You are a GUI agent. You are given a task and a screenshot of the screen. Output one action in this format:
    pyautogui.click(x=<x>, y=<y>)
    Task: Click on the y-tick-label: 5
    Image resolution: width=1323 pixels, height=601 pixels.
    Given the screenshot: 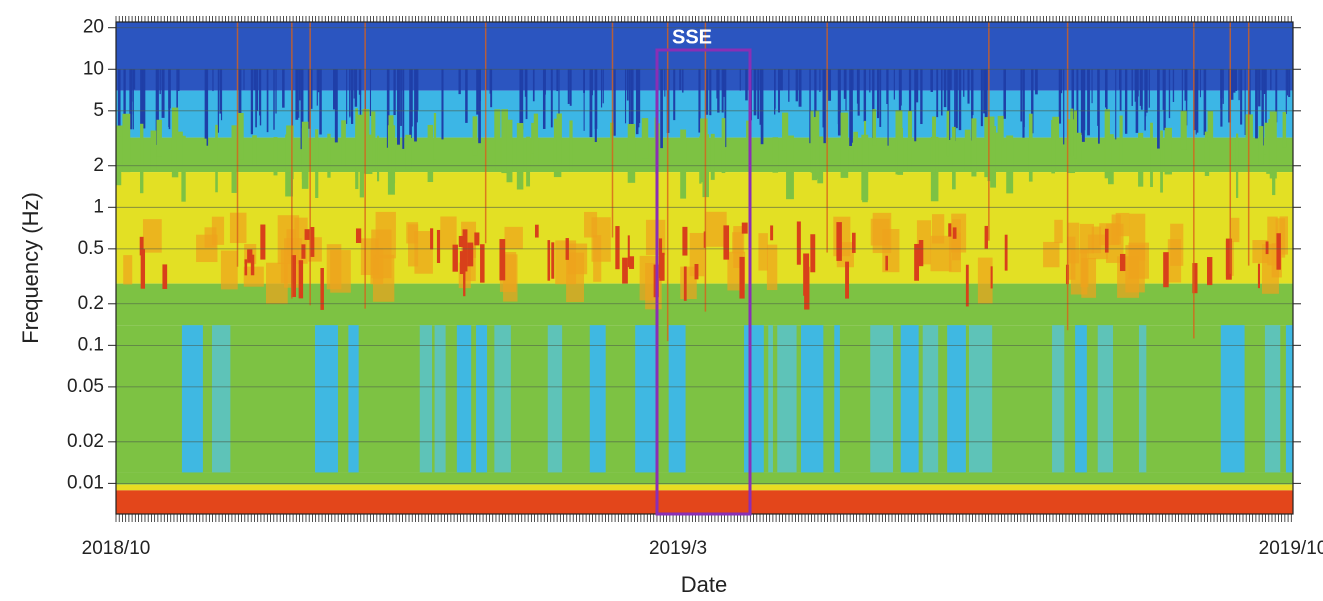 What is the action you would take?
    pyautogui.click(x=98, y=110)
    